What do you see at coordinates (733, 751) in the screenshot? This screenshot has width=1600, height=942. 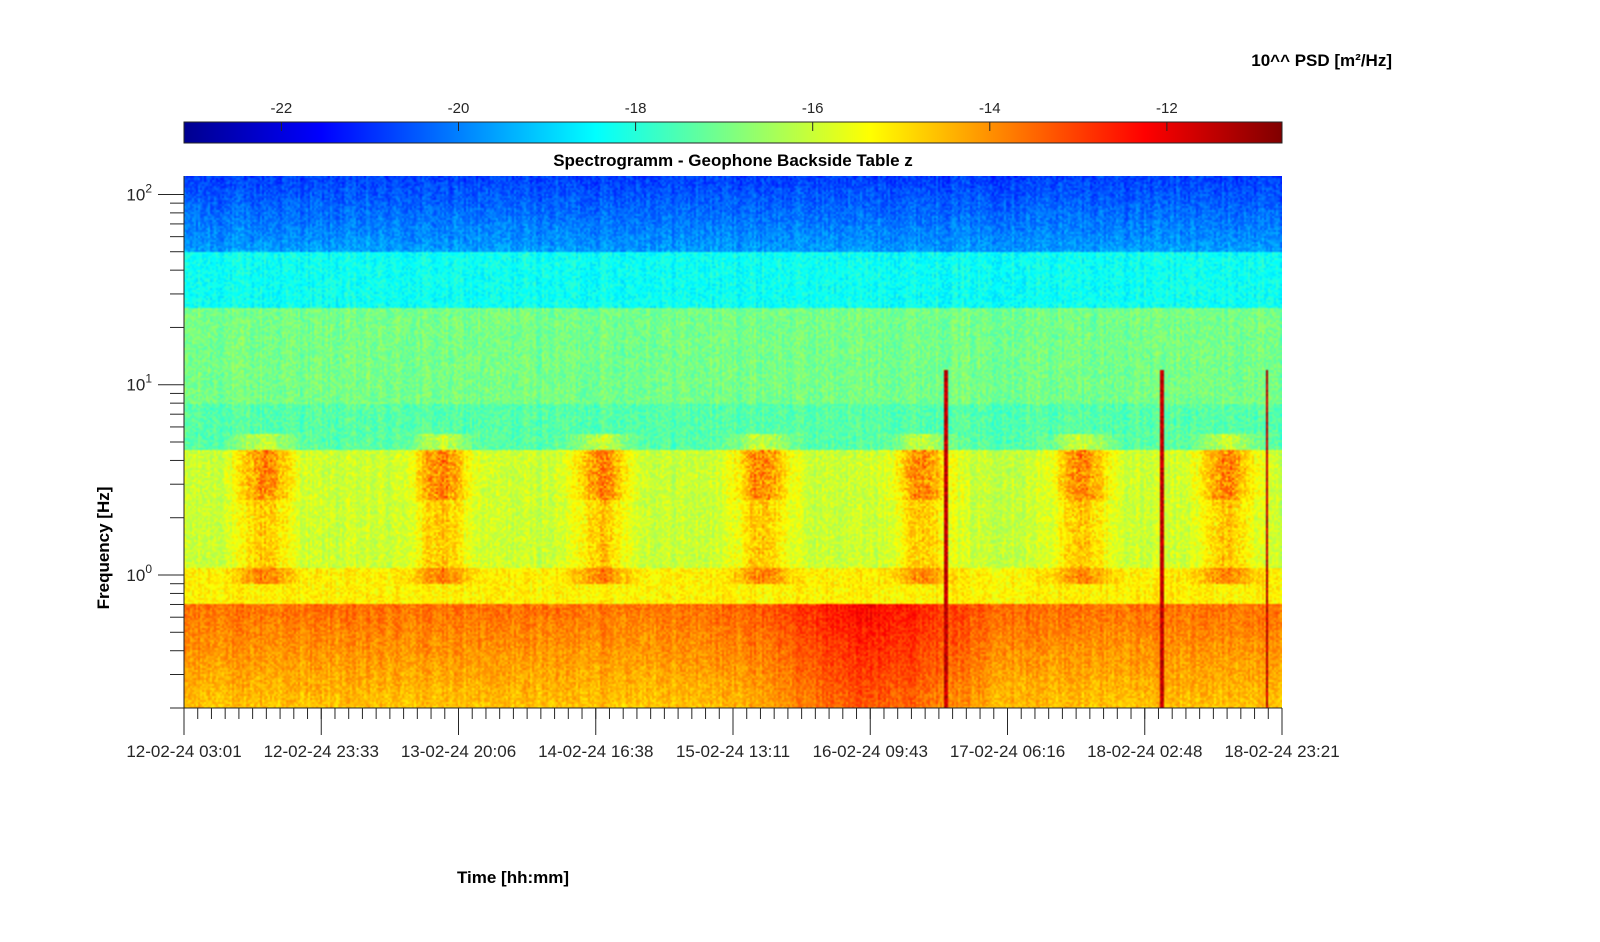 I see `x-tick-label: 15-02-24 13:11` at bounding box center [733, 751].